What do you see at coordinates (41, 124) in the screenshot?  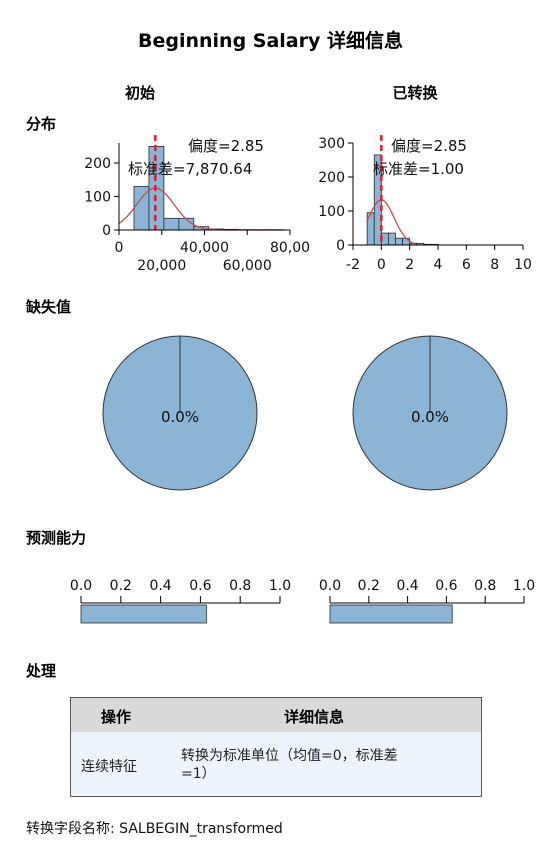 I see `section-distribution: 分布` at bounding box center [41, 124].